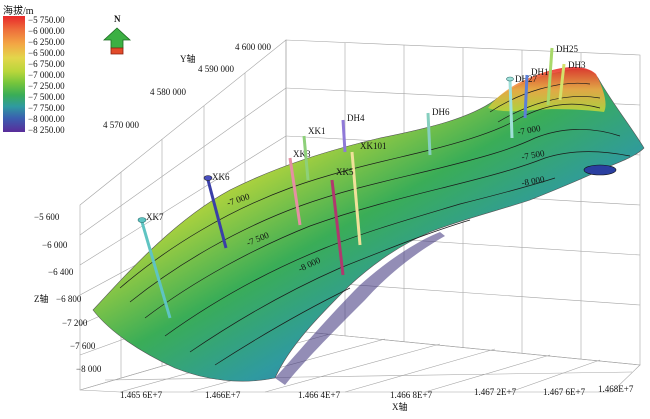 The width and height of the screenshot is (650, 419). Describe the element at coordinates (373, 146) in the screenshot. I see `well-label: XK101` at that location.